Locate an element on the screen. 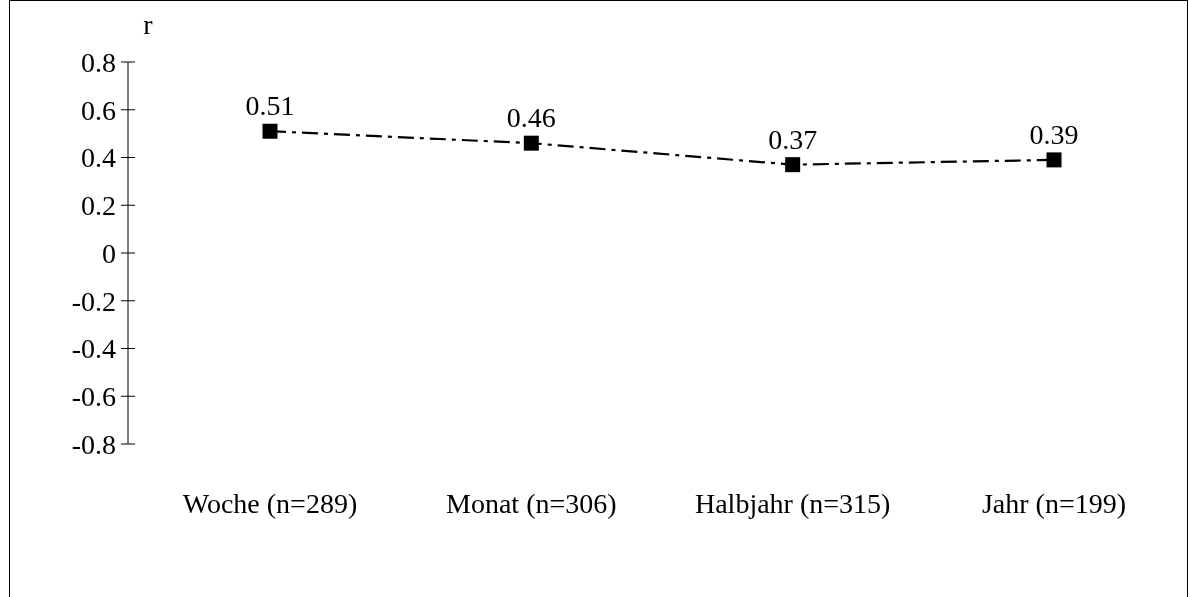  y-tick-label: 0.8 is located at coordinates (98, 62).